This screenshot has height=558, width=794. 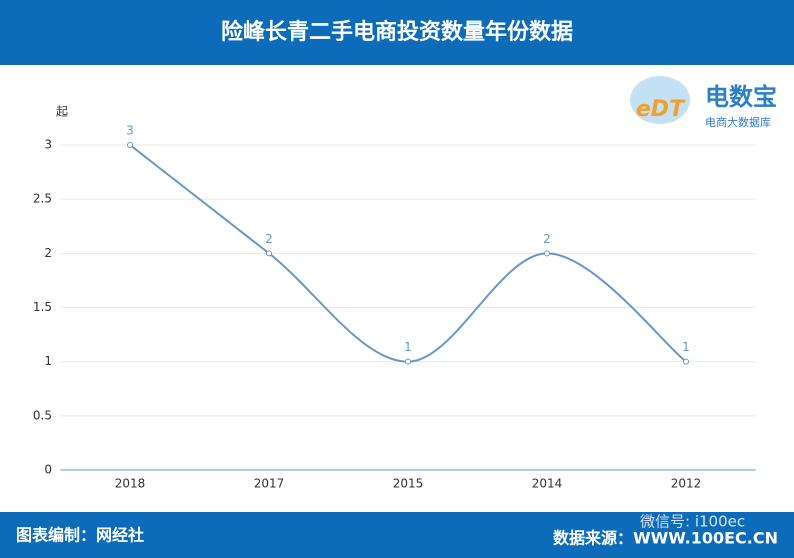 What do you see at coordinates (547, 484) in the screenshot?
I see `x-tick-label: 2014` at bounding box center [547, 484].